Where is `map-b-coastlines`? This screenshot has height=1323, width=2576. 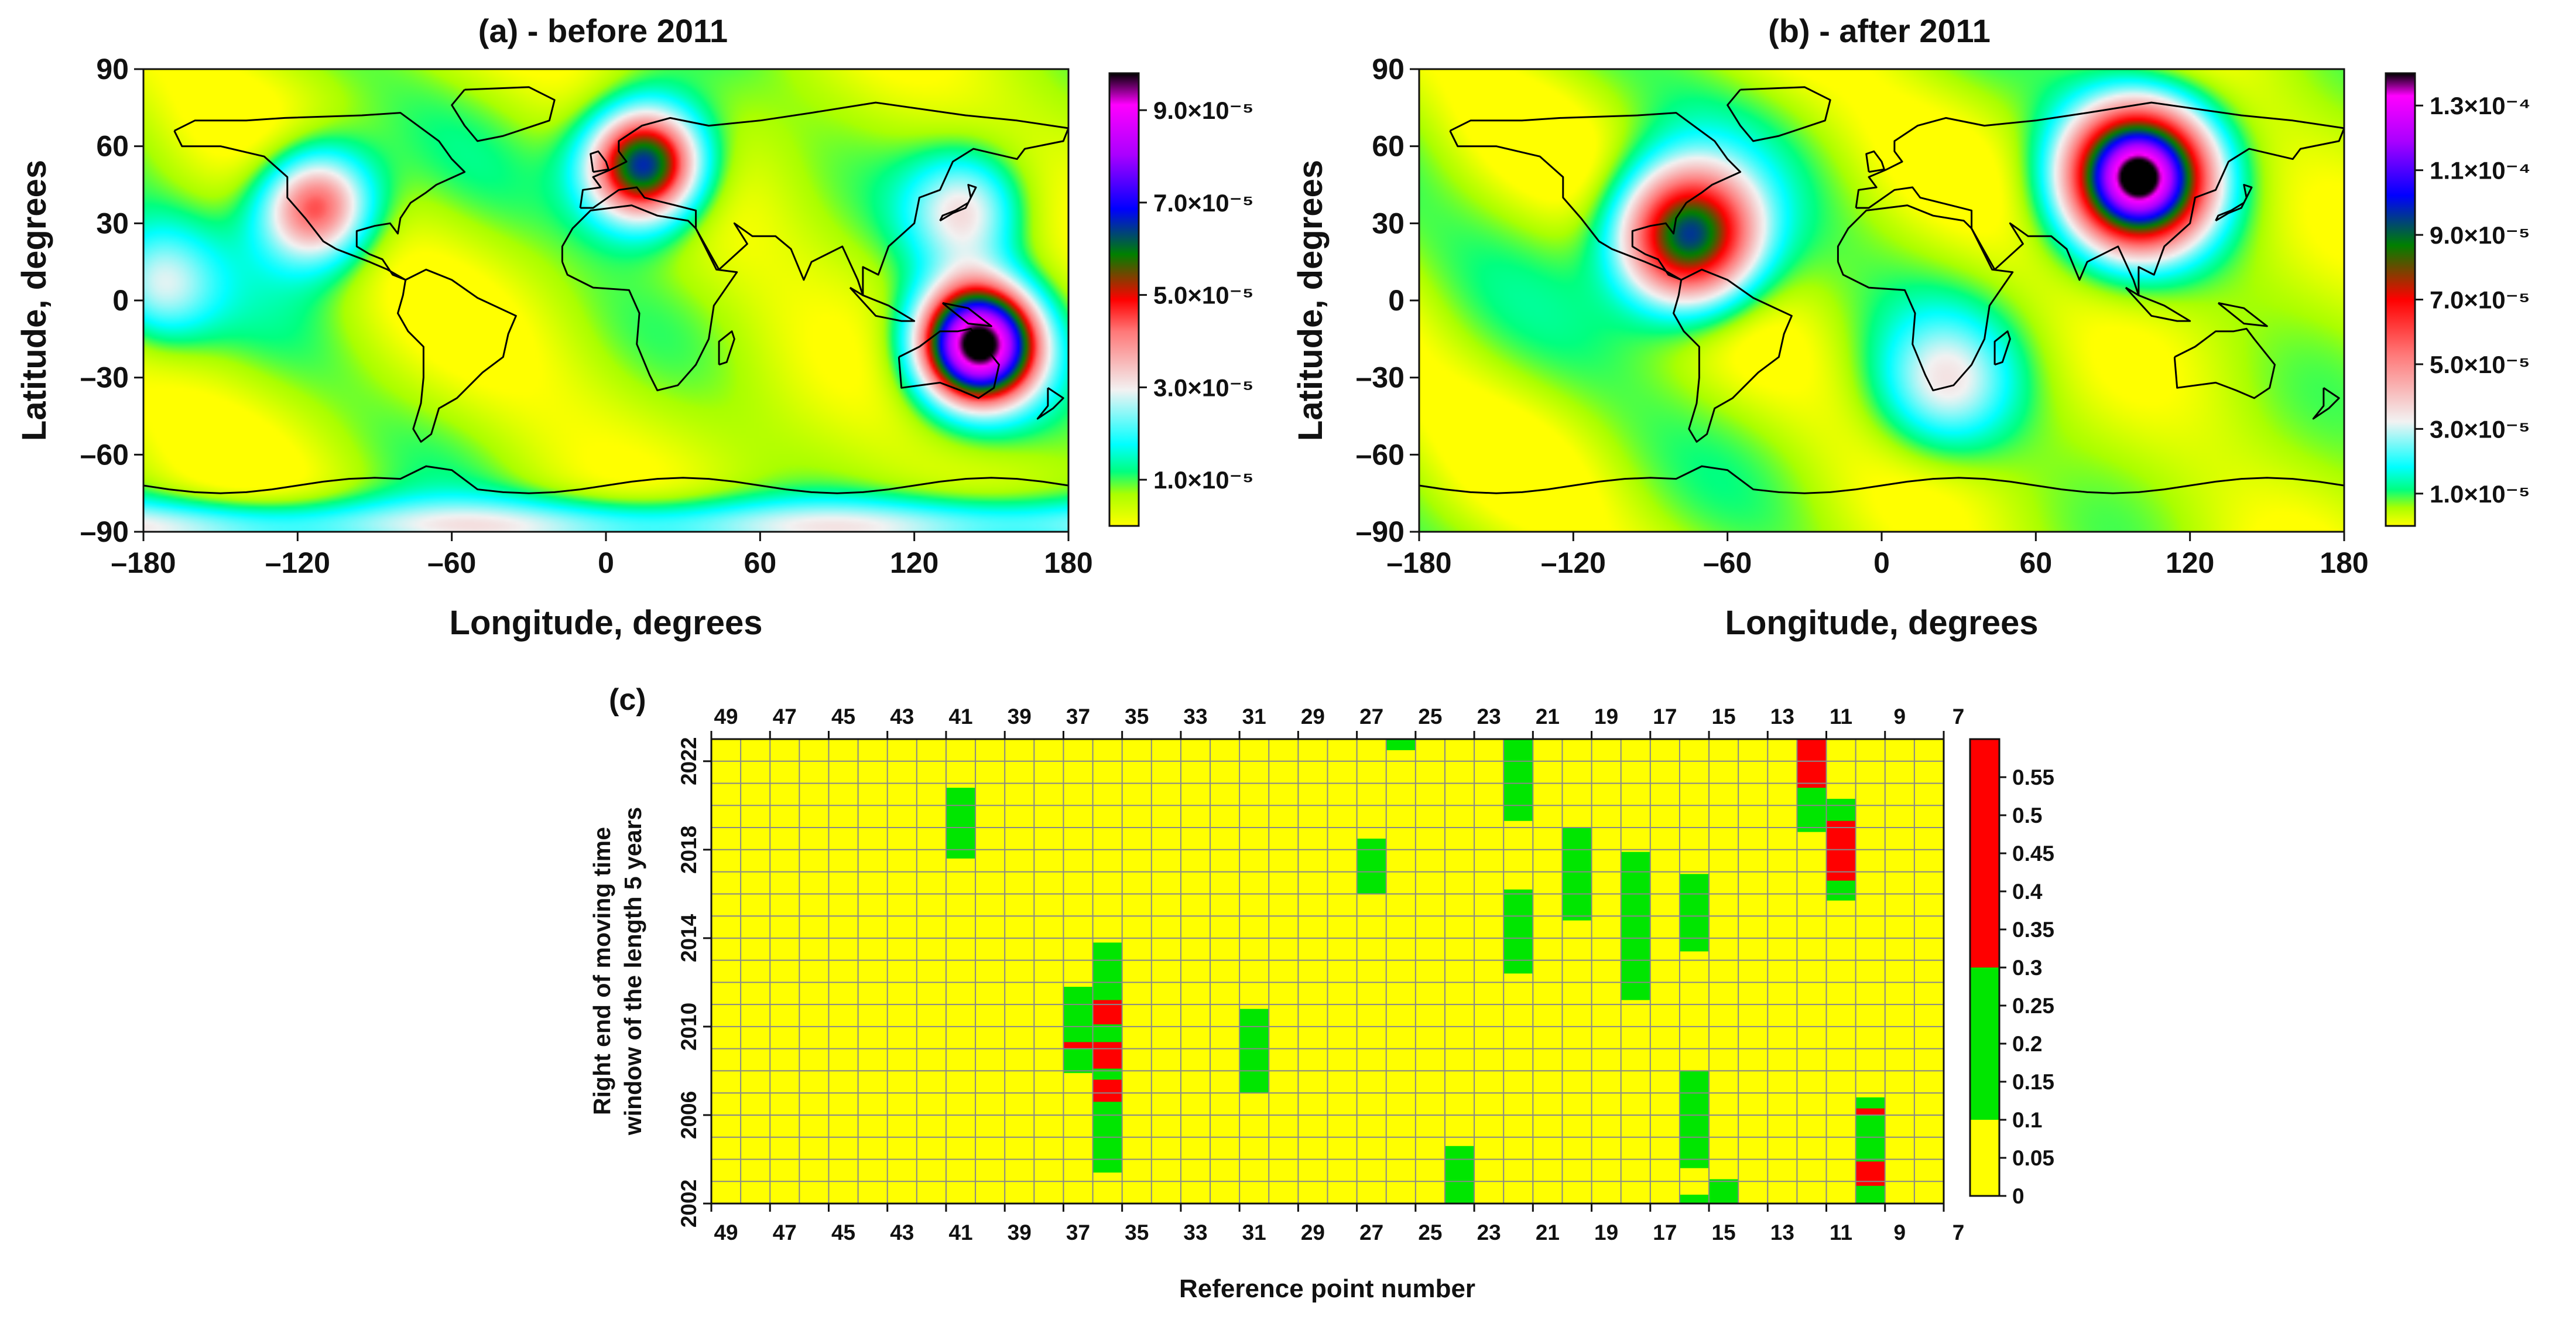 map-b-coastlines is located at coordinates (1882, 290).